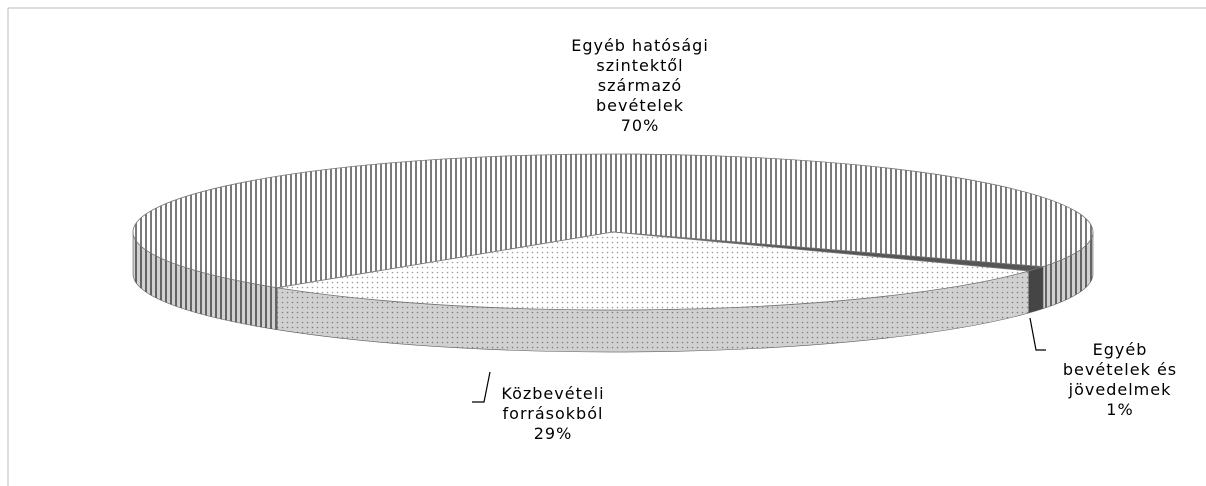  I want to click on slice-label: Egyéb bevételek és jövedelmek 1%, so click(1120, 380).